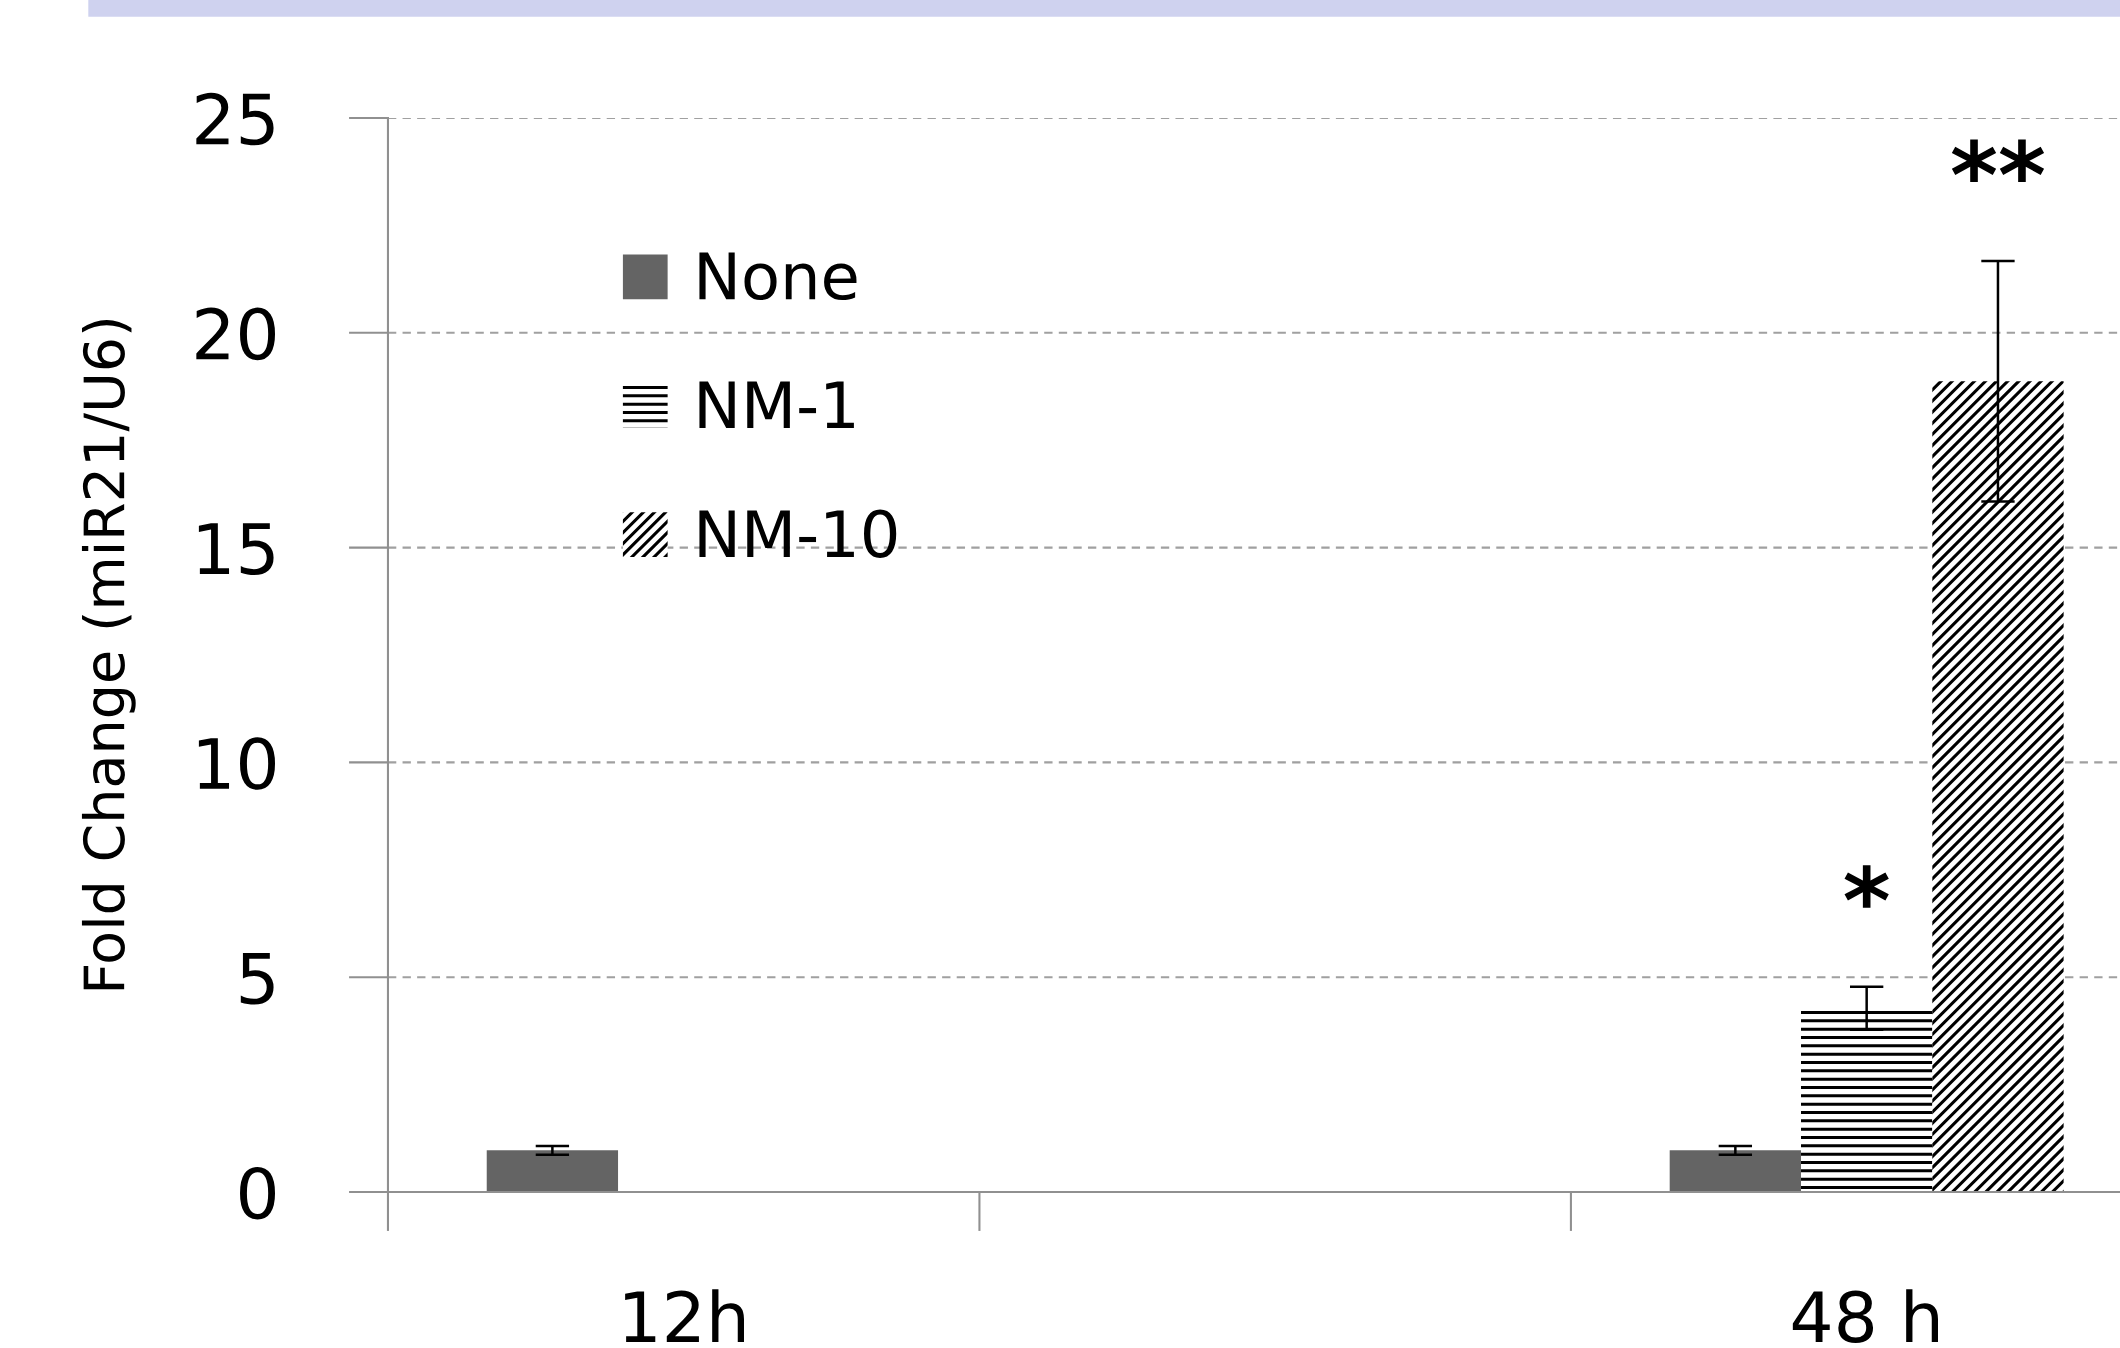 The height and width of the screenshot is (1348, 2120). What do you see at coordinates (235, 119) in the screenshot?
I see `y-tick-label: 25` at bounding box center [235, 119].